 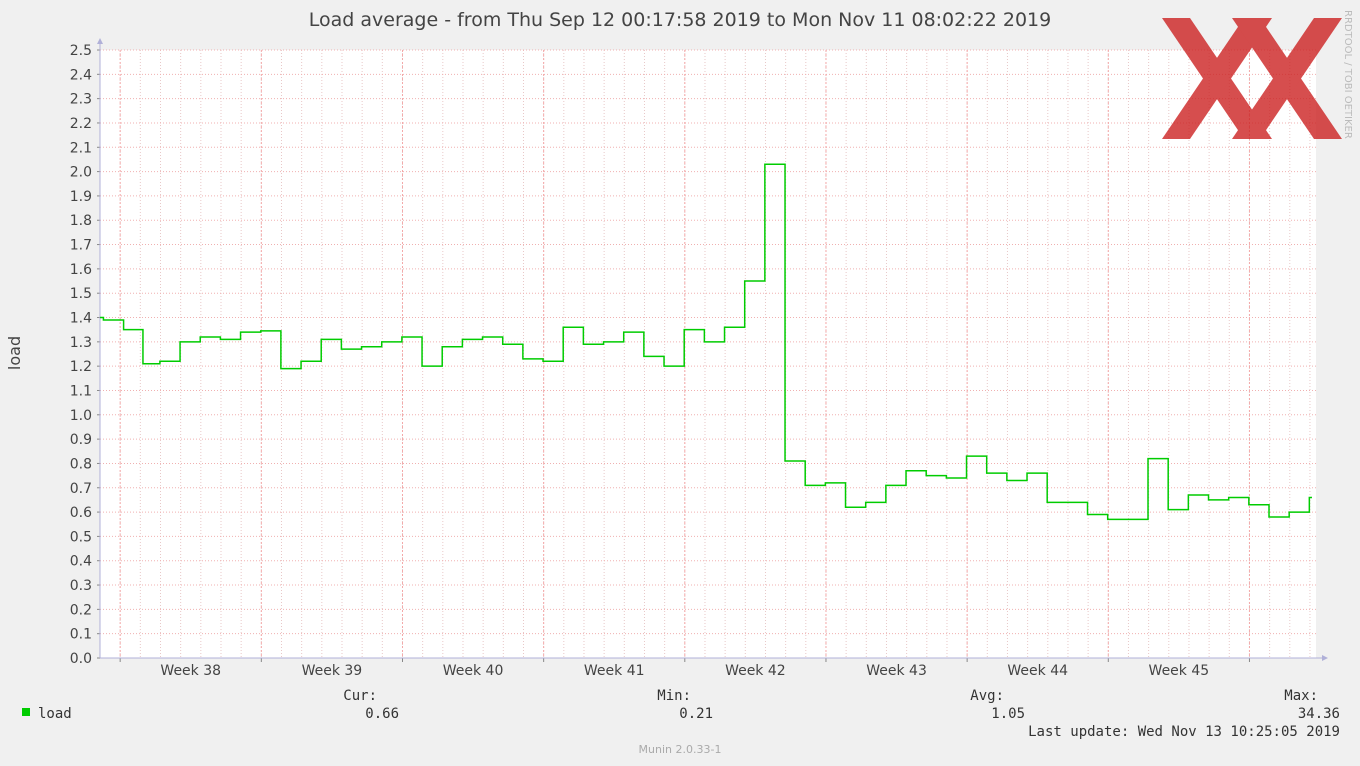 I want to click on y-tick-label: 0.3, so click(x=81, y=586).